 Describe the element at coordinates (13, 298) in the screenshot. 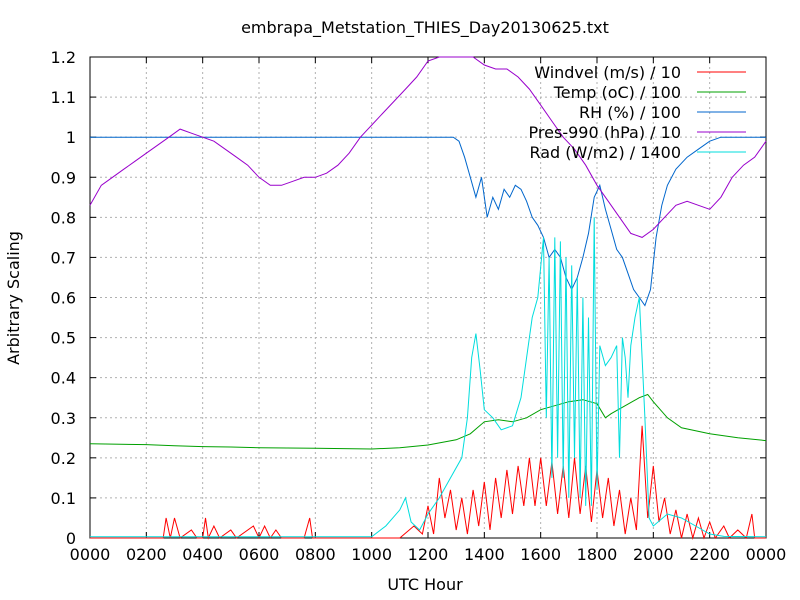

I see `y-axis-title: Arbitrary Scaling` at that location.